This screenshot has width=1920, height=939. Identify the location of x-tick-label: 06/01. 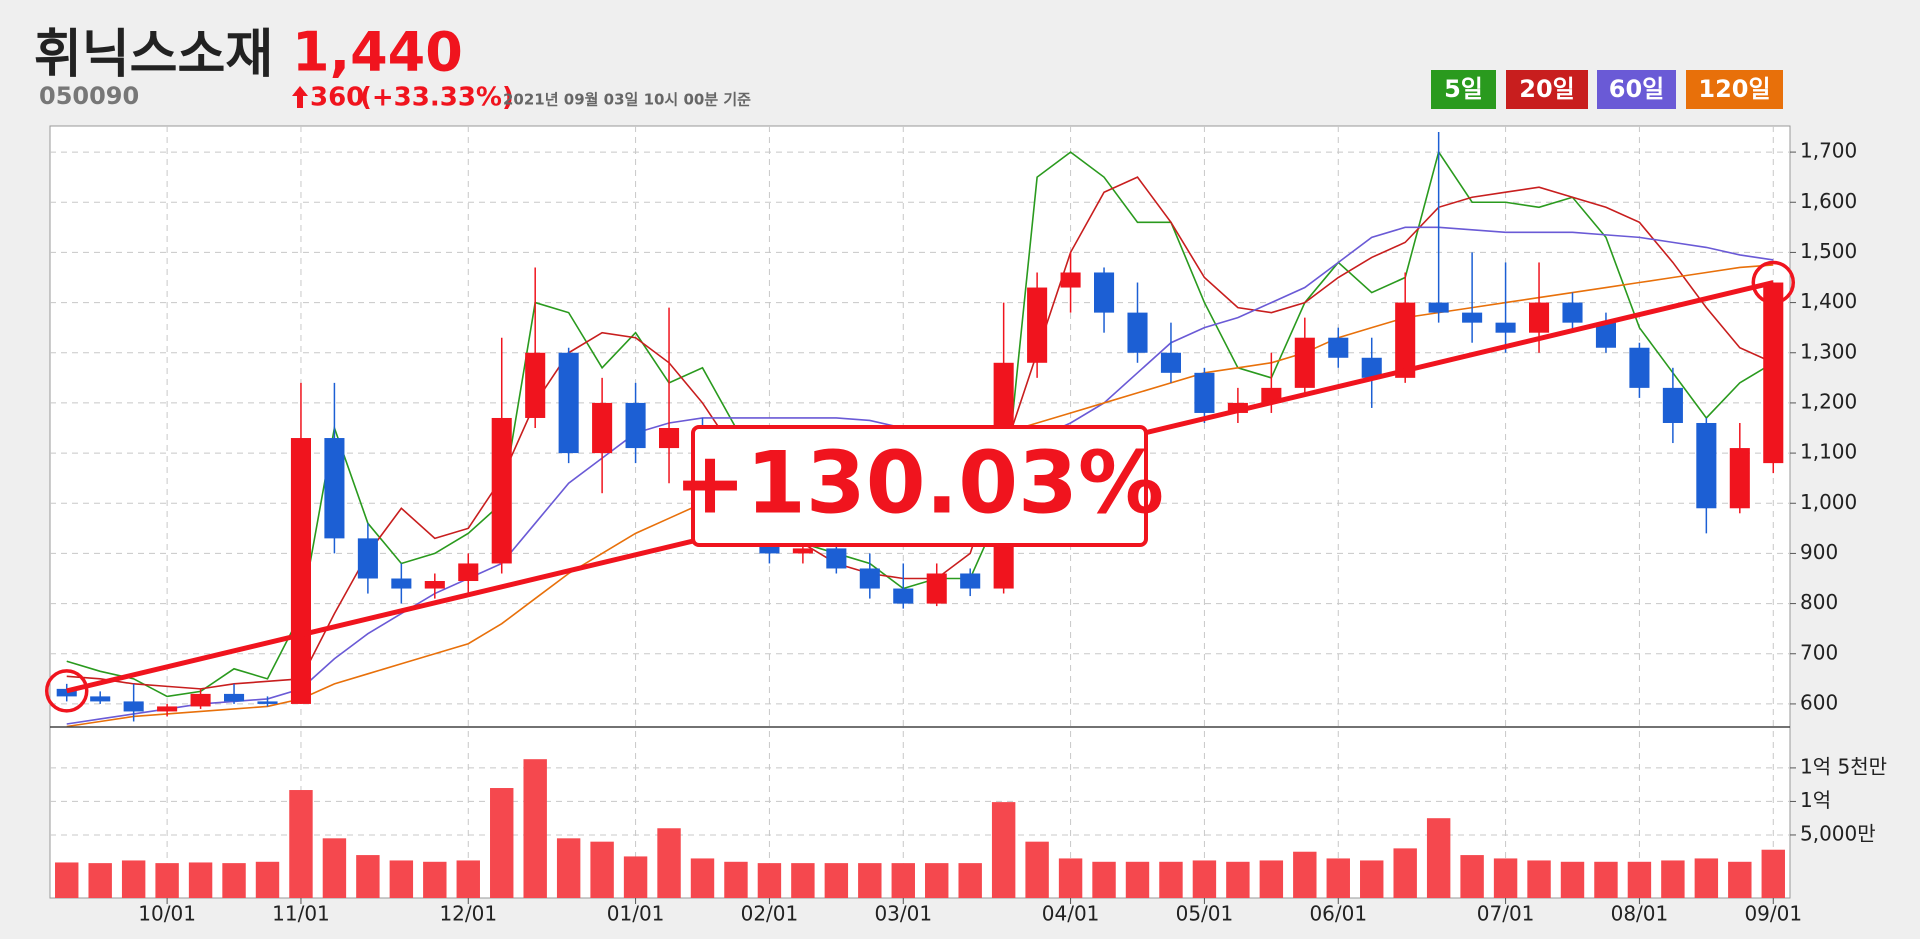
(1338, 914).